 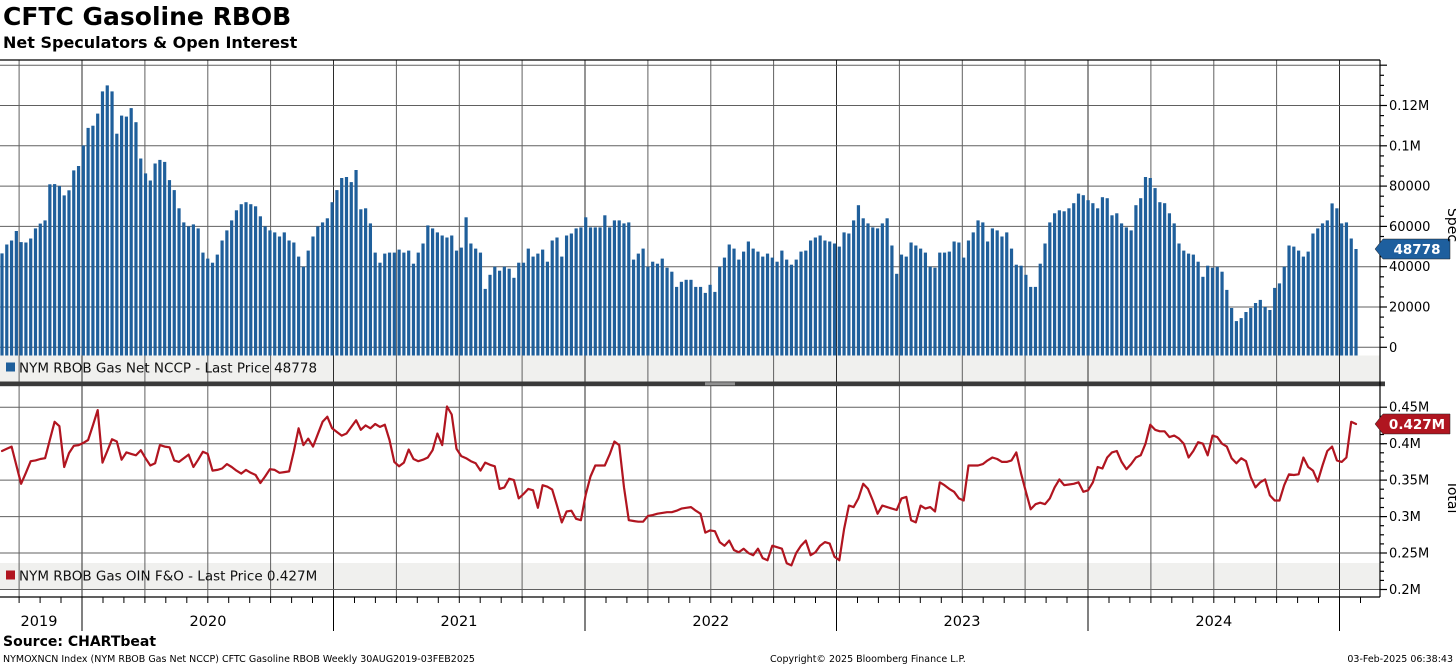 I want to click on svg-text: 0.2M, so click(x=1405, y=590).